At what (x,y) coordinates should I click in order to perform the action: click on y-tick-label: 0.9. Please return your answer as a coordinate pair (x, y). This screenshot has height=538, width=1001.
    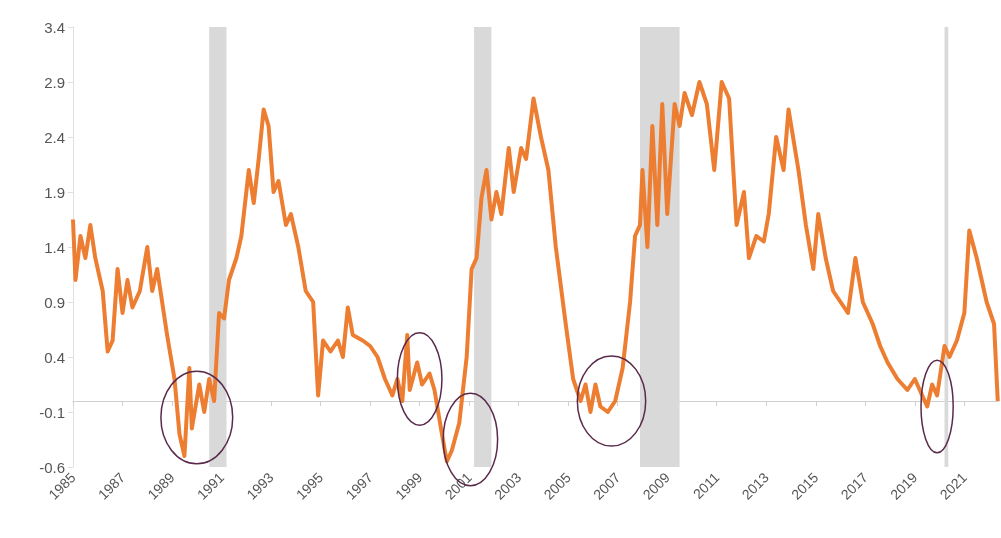
    Looking at the image, I should click on (54, 302).